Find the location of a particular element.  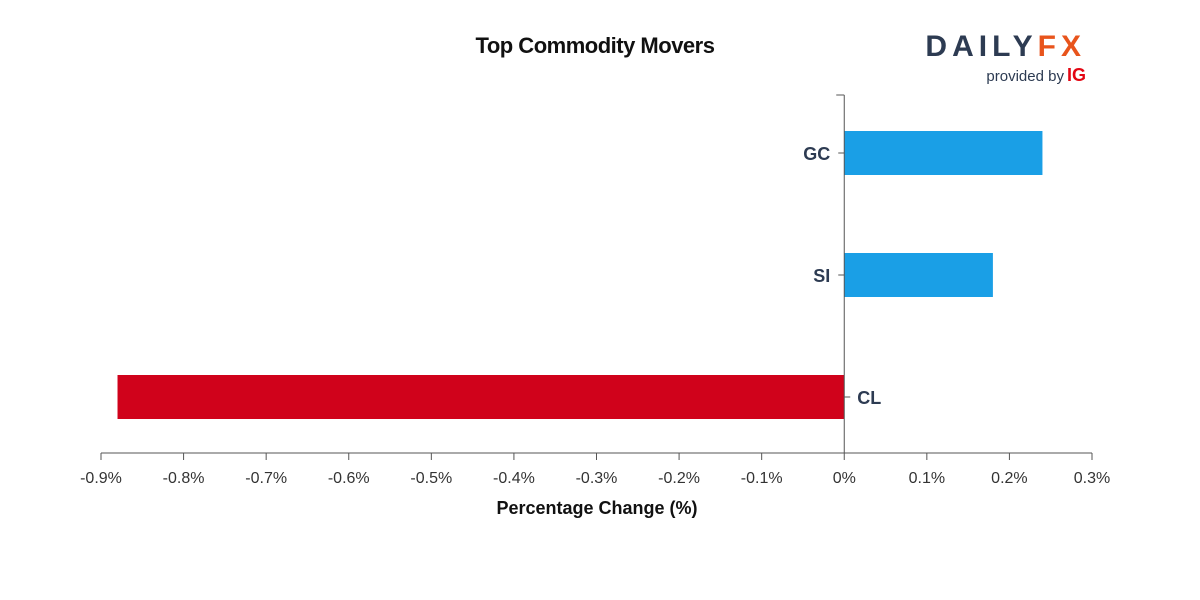

dailyfx-logo: DAILYFX provided by IG is located at coordinates (995, 58).